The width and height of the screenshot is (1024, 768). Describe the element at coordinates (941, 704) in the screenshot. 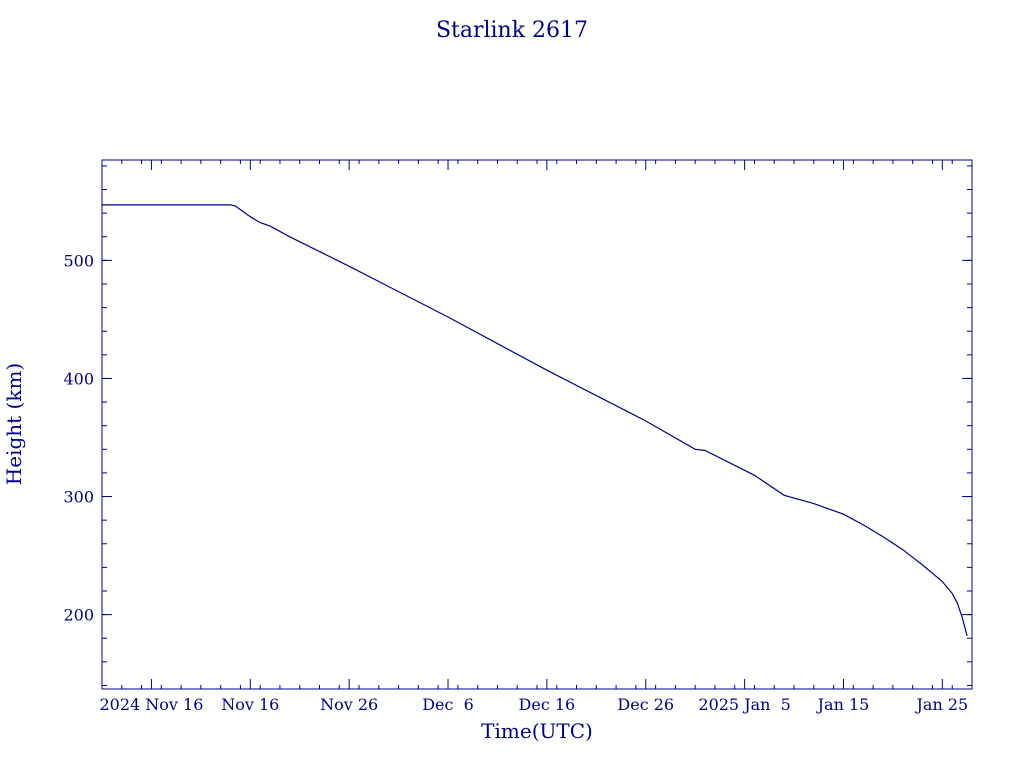

I see `x-tick-label: Jan 25` at that location.